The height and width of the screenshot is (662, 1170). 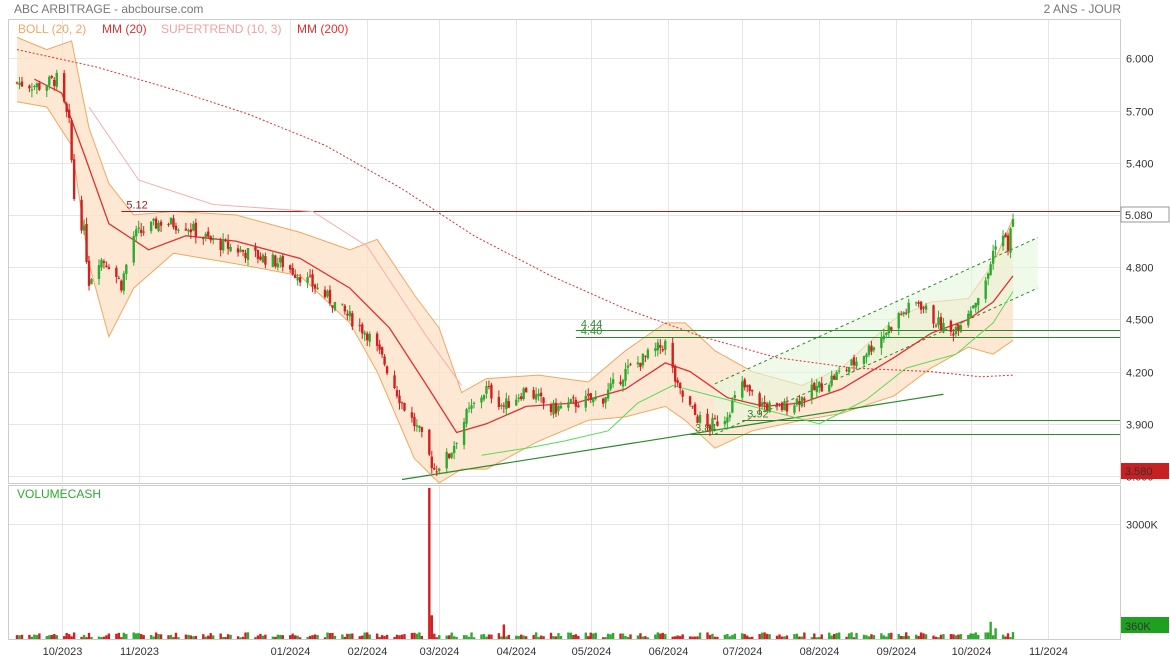 I want to click on x-tick-label: 10/2023, so click(x=63, y=652).